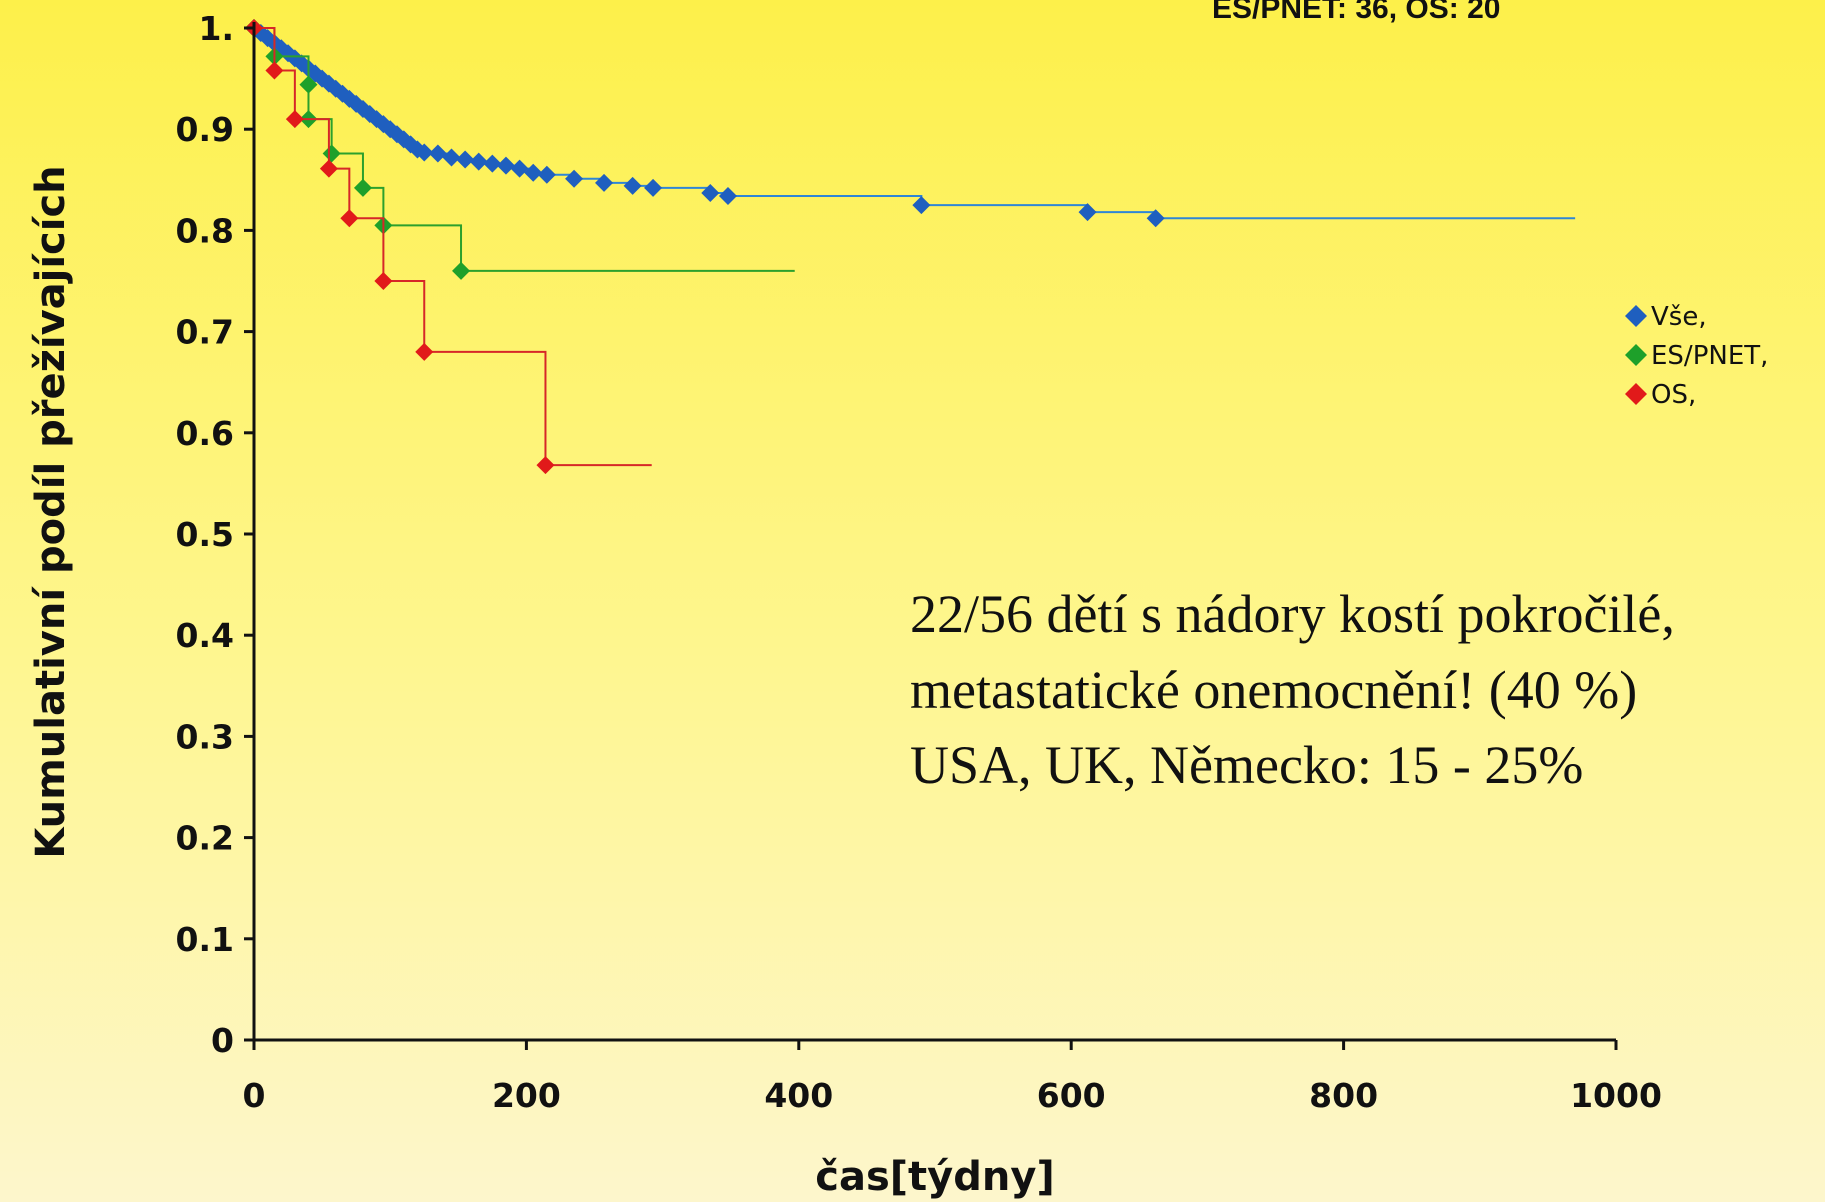 The width and height of the screenshot is (1825, 1202). I want to click on y-tick-label: 1., so click(217, 28).